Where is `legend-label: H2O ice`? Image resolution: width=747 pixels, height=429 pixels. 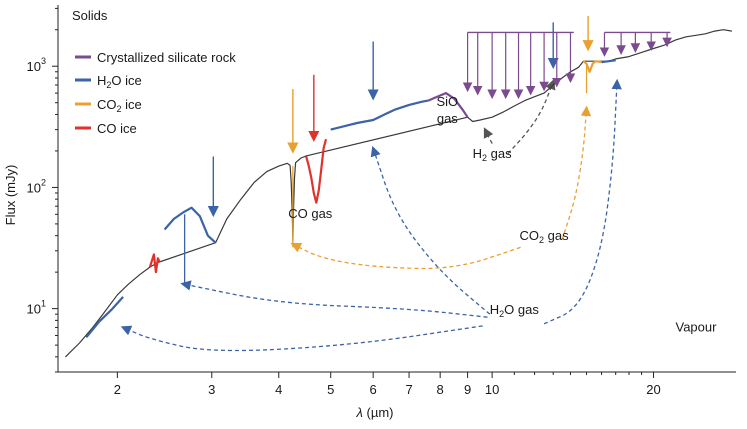 legend-label: H2O ice is located at coordinates (119, 81).